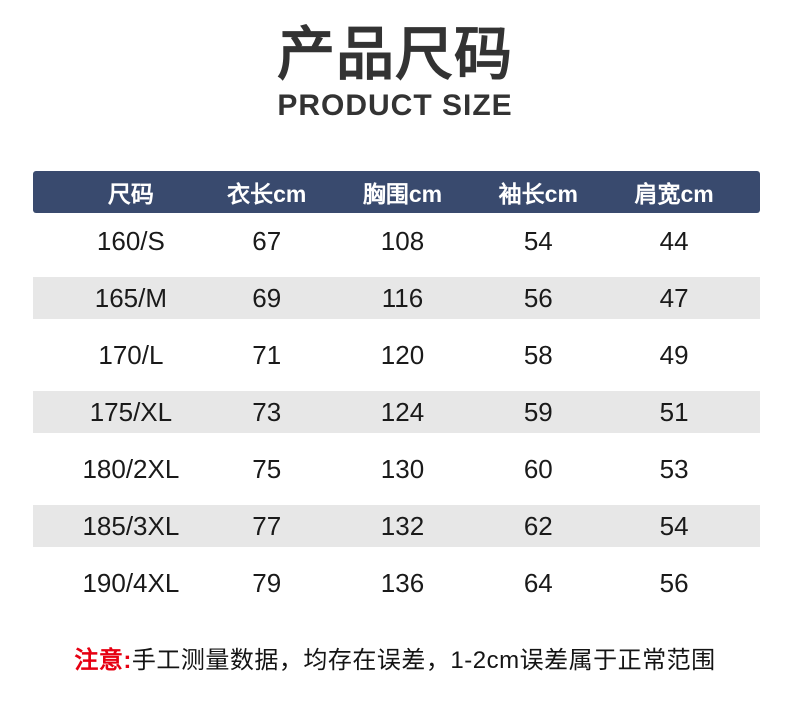 This screenshot has width=790, height=719. I want to click on value-cell: 130, so click(402, 469).